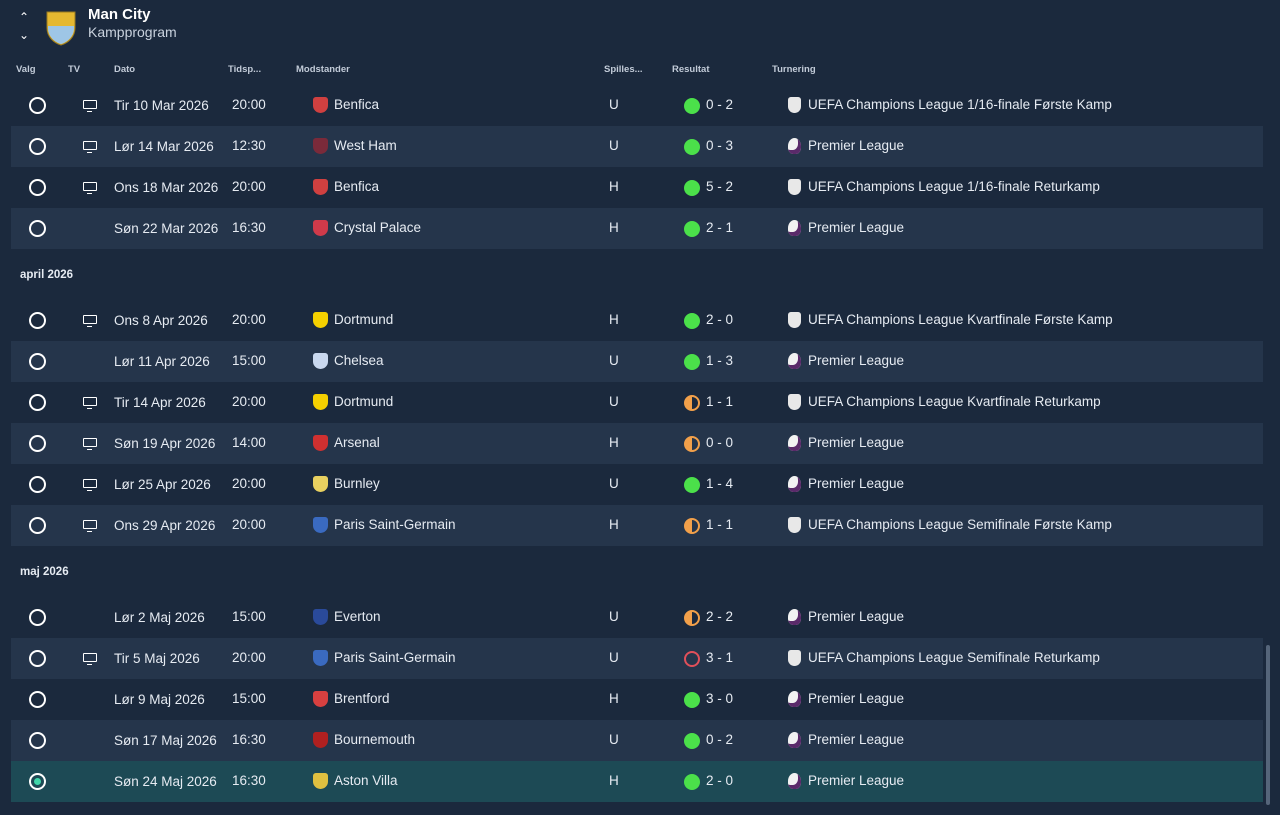 This screenshot has width=1280, height=815. What do you see at coordinates (249, 657) in the screenshot?
I see `match-time: 20:00` at bounding box center [249, 657].